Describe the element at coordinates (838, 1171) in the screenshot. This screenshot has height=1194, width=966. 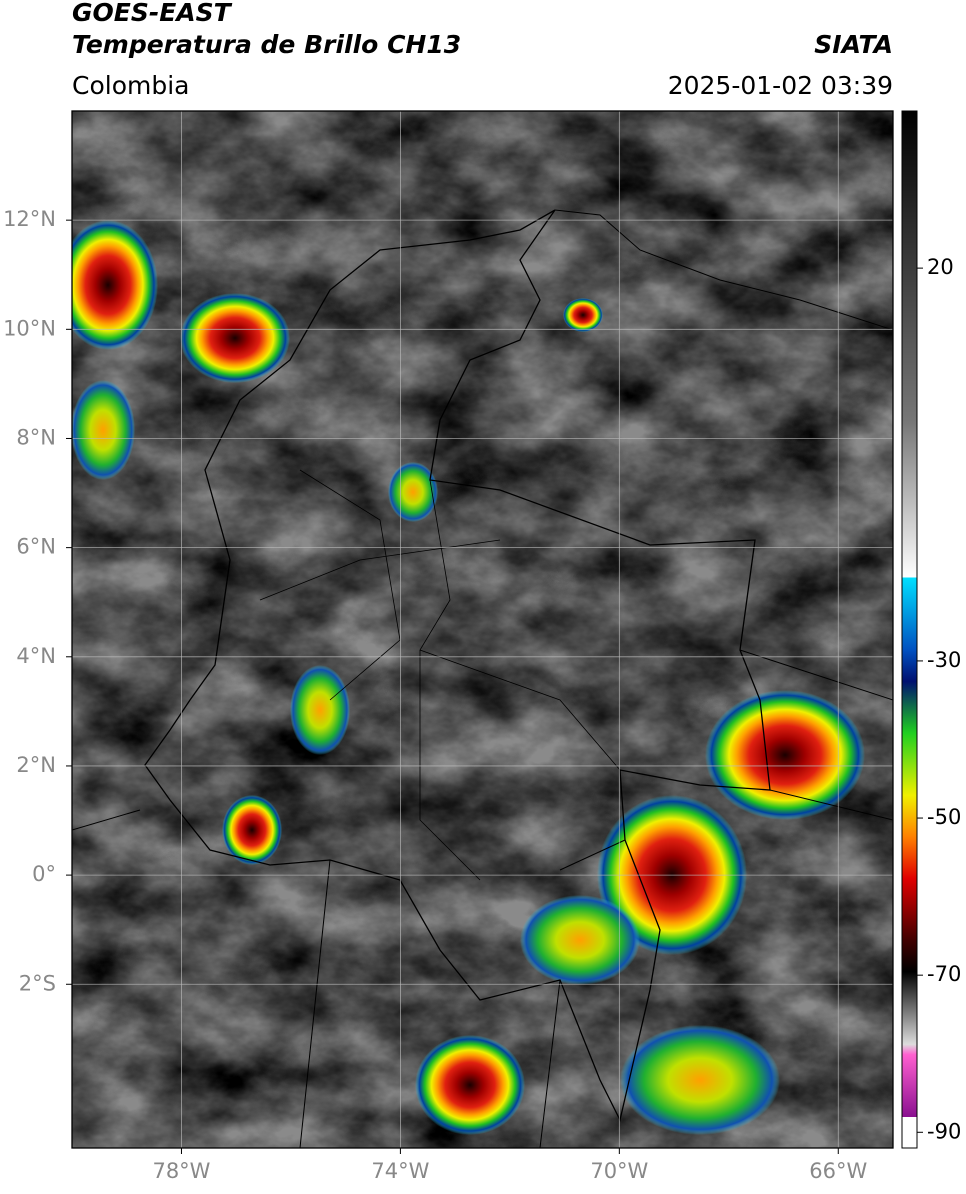
I see `lon-tick-label: 66°W` at that location.